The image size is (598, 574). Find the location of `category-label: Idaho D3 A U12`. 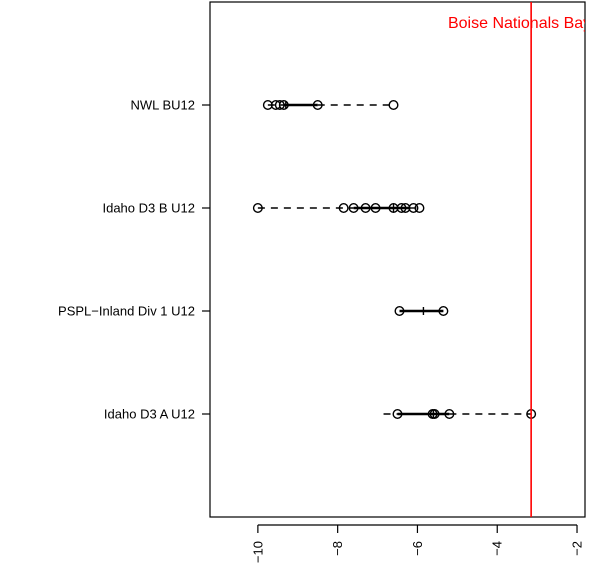

category-label: Idaho D3 A U12 is located at coordinates (149, 414).